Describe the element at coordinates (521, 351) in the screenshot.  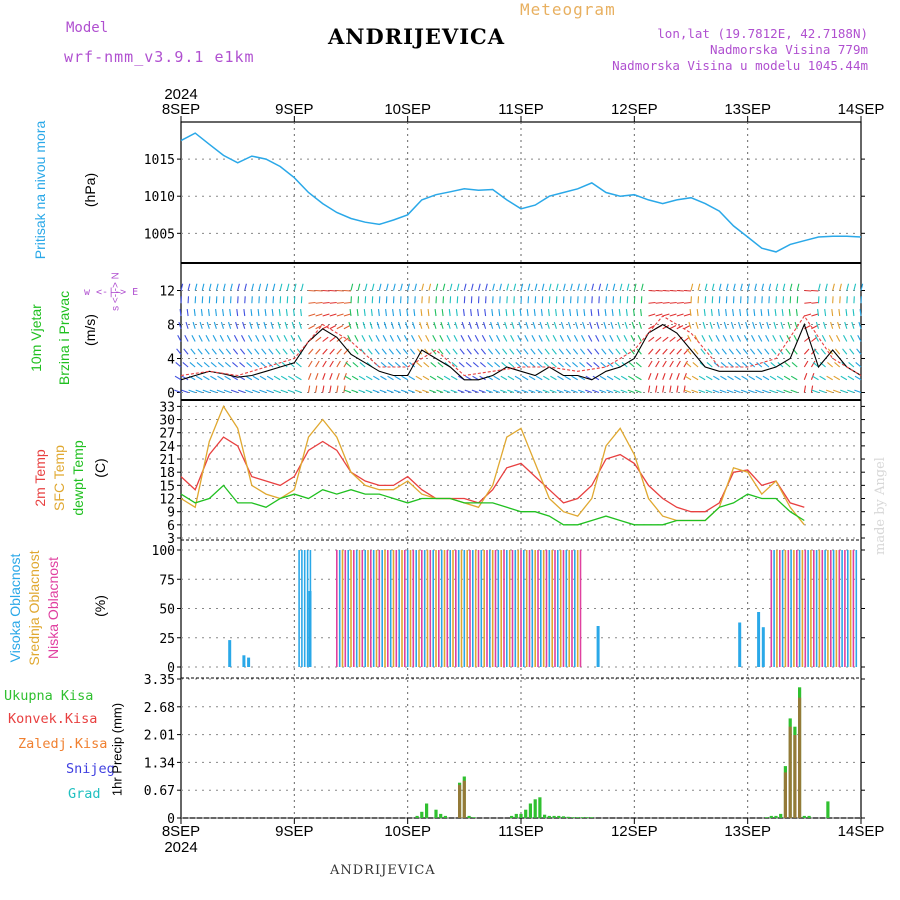
I see `wind-speed-line` at that location.